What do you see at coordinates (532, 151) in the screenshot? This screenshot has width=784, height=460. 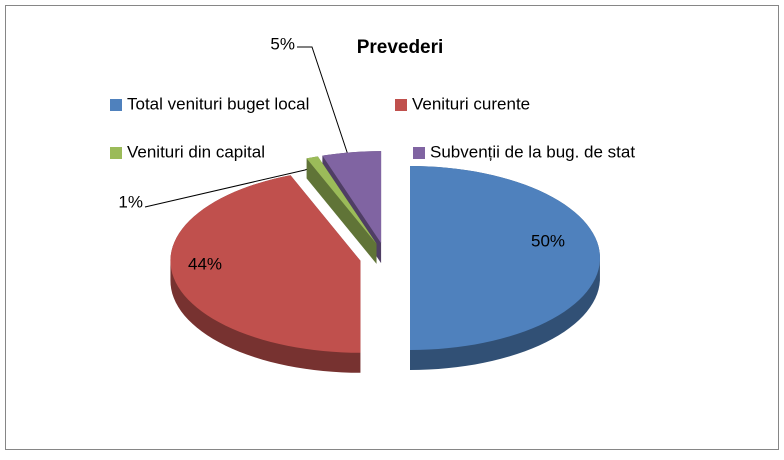 I see `legend-label: Subvenții de la bug. de stat` at bounding box center [532, 151].